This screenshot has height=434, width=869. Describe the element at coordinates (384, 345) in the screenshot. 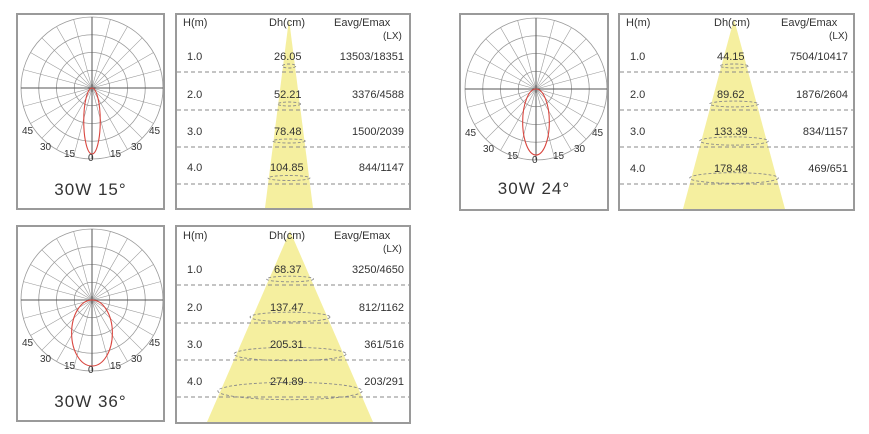

I see `row-illuminance: 361/516` at that location.